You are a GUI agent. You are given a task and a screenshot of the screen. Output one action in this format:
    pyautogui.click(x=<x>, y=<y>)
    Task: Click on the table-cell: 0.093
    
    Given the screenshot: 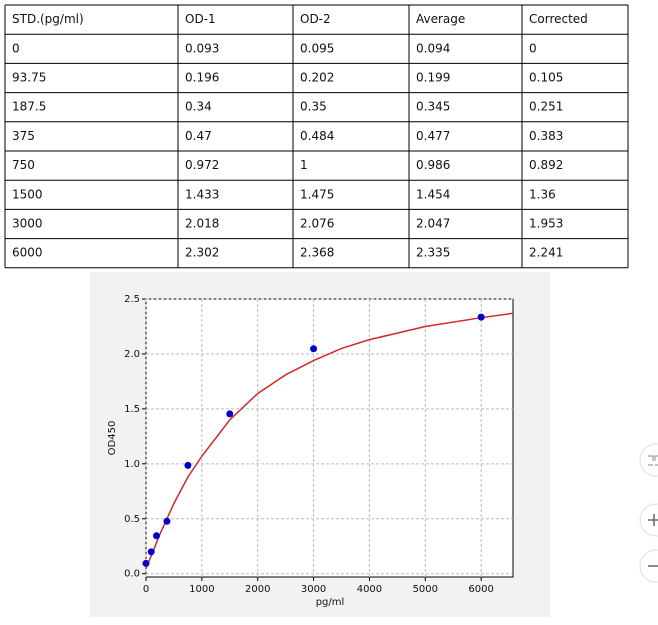 What is the action you would take?
    pyautogui.click(x=202, y=48)
    